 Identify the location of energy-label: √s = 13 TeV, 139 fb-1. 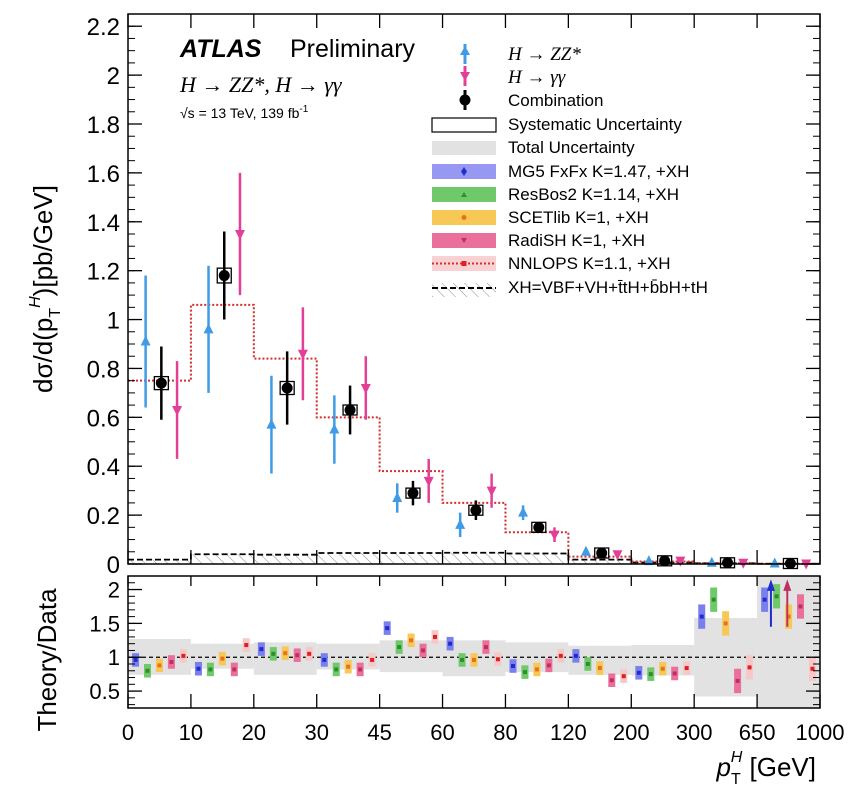
(244, 112).